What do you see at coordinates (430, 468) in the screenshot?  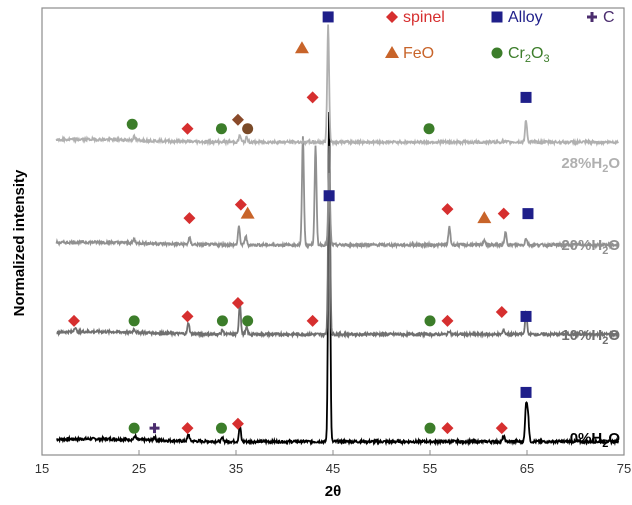 I see `x-tick-label: 55` at bounding box center [430, 468].